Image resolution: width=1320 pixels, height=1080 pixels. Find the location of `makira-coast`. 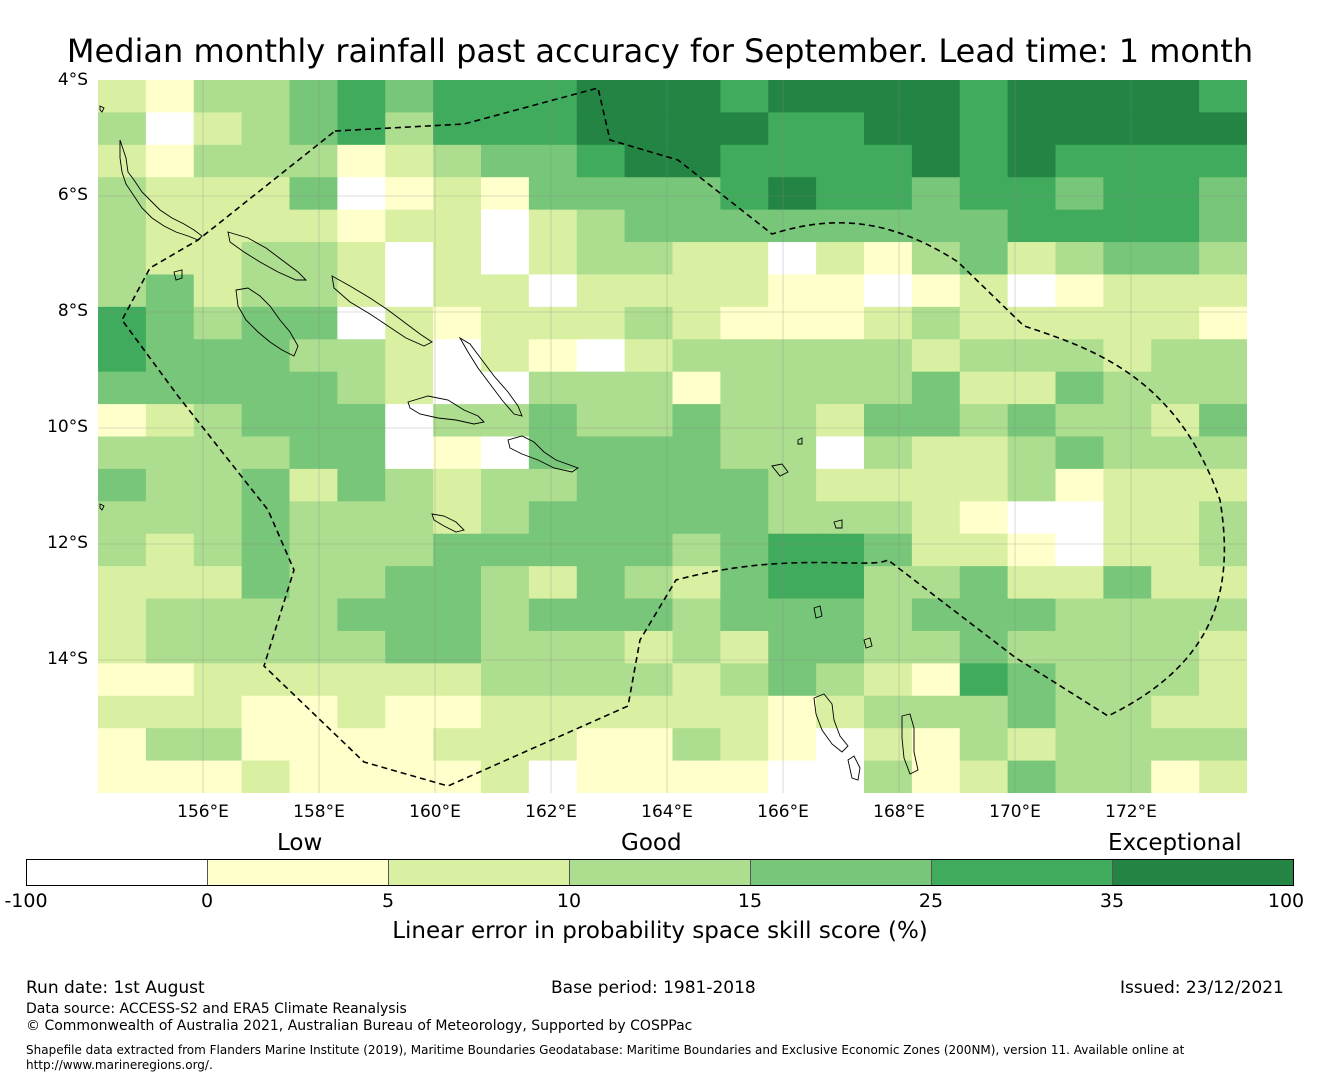

makira-coast is located at coordinates (543, 454).